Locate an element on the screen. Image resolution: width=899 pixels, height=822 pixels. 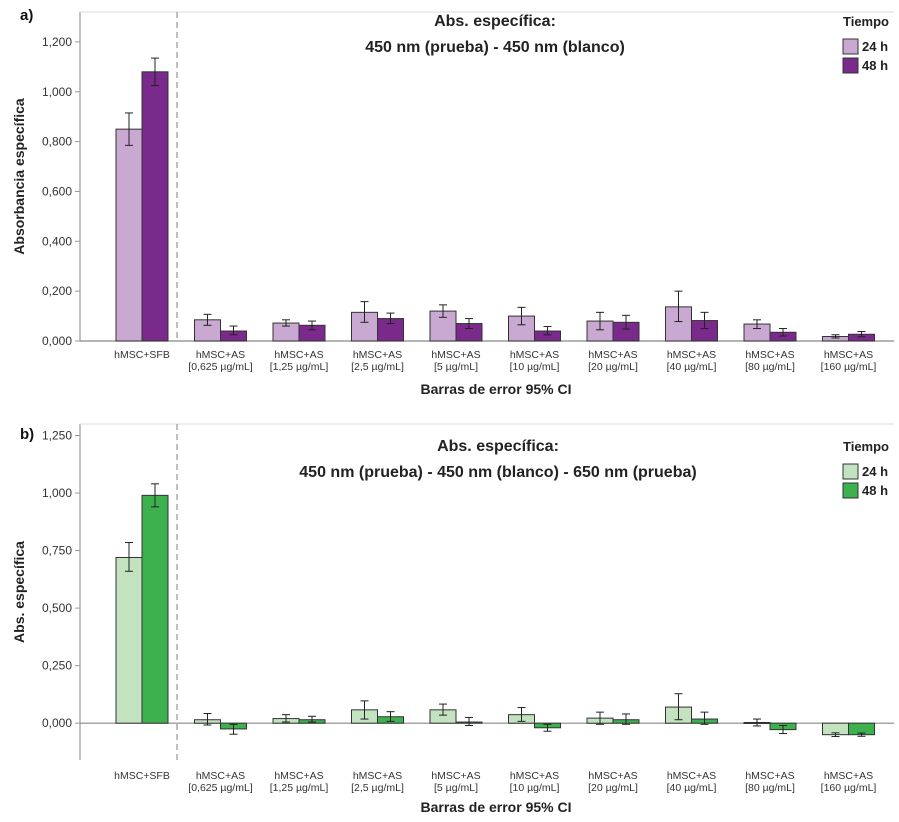
chart-title-line2: 450 nm (prueba) - 450 nm (blanco) is located at coordinates (495, 47).